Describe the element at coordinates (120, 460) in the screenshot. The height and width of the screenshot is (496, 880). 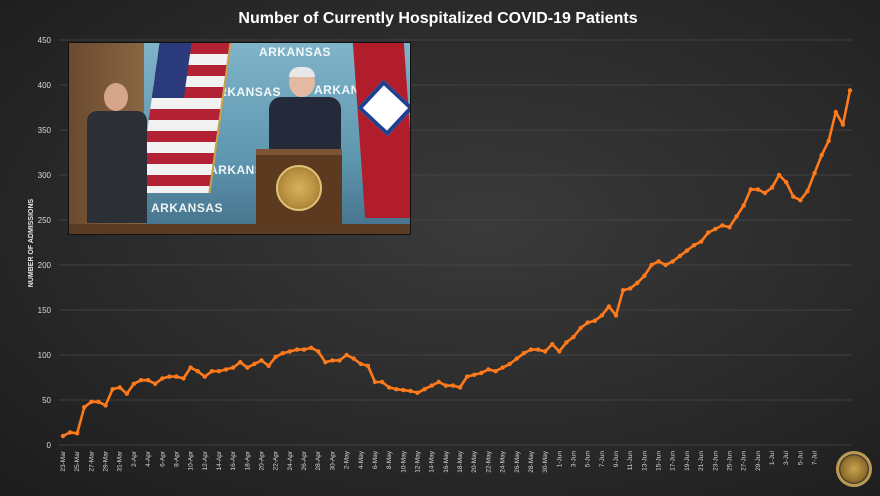
I see `x-tick-label: 31-Mar` at that location.